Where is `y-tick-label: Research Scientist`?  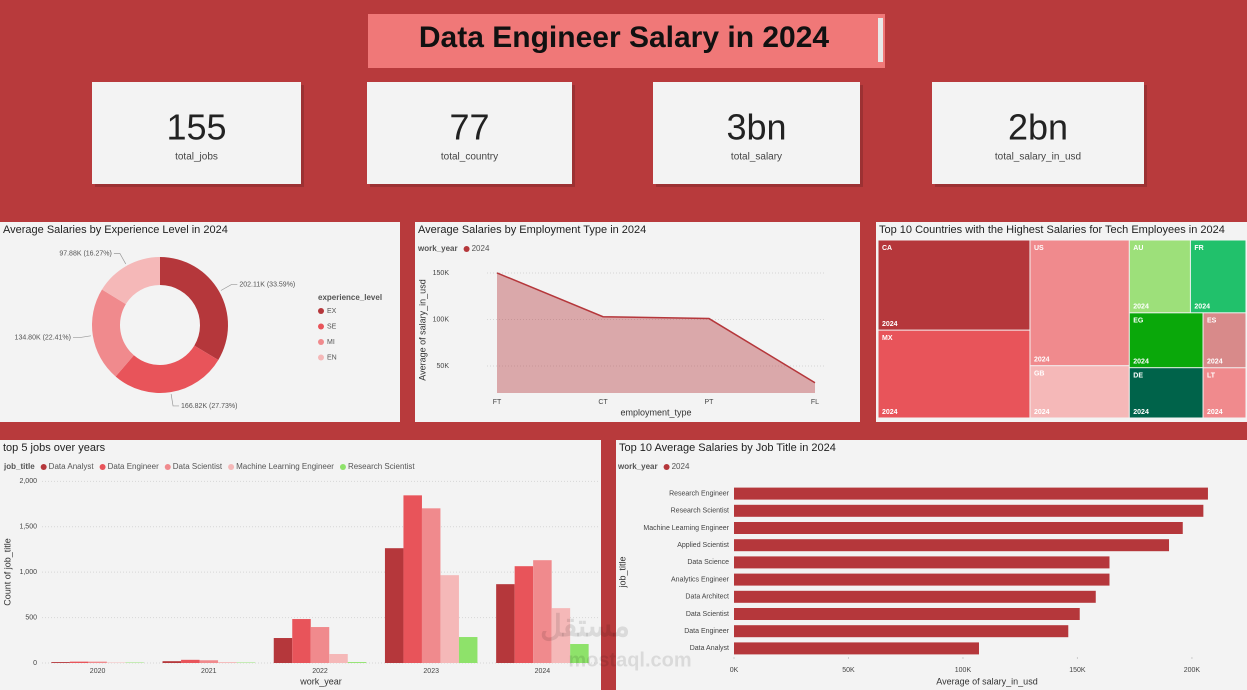
y-tick-label: Research Scientist is located at coordinates (700, 511).